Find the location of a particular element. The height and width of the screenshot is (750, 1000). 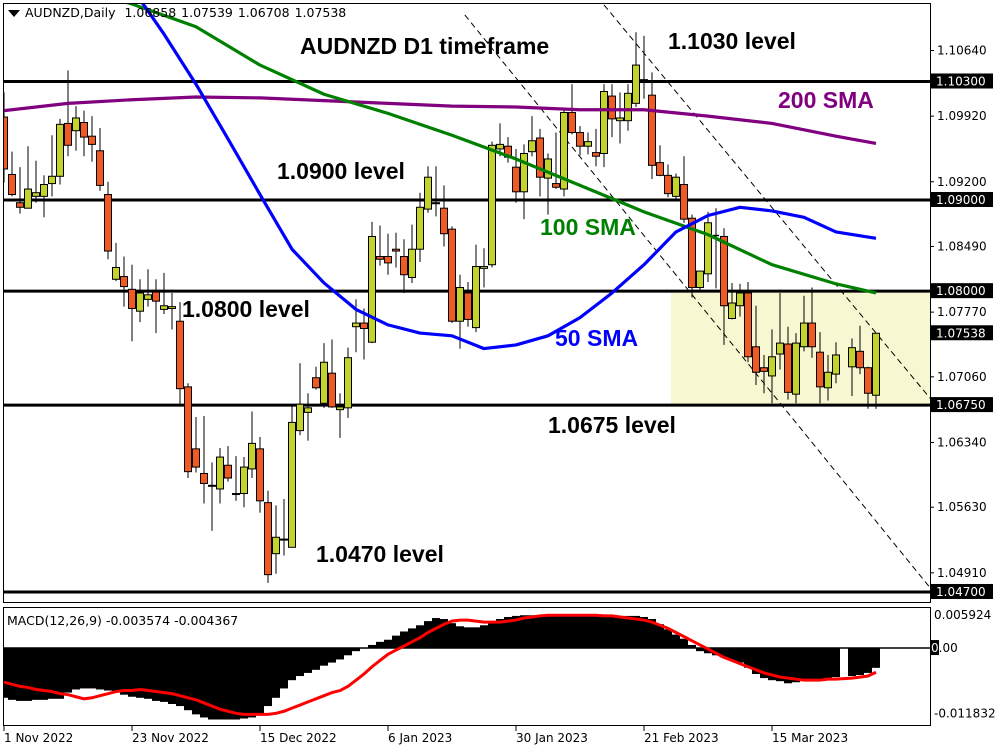

price-label: 1.04700 is located at coordinates (961, 592).